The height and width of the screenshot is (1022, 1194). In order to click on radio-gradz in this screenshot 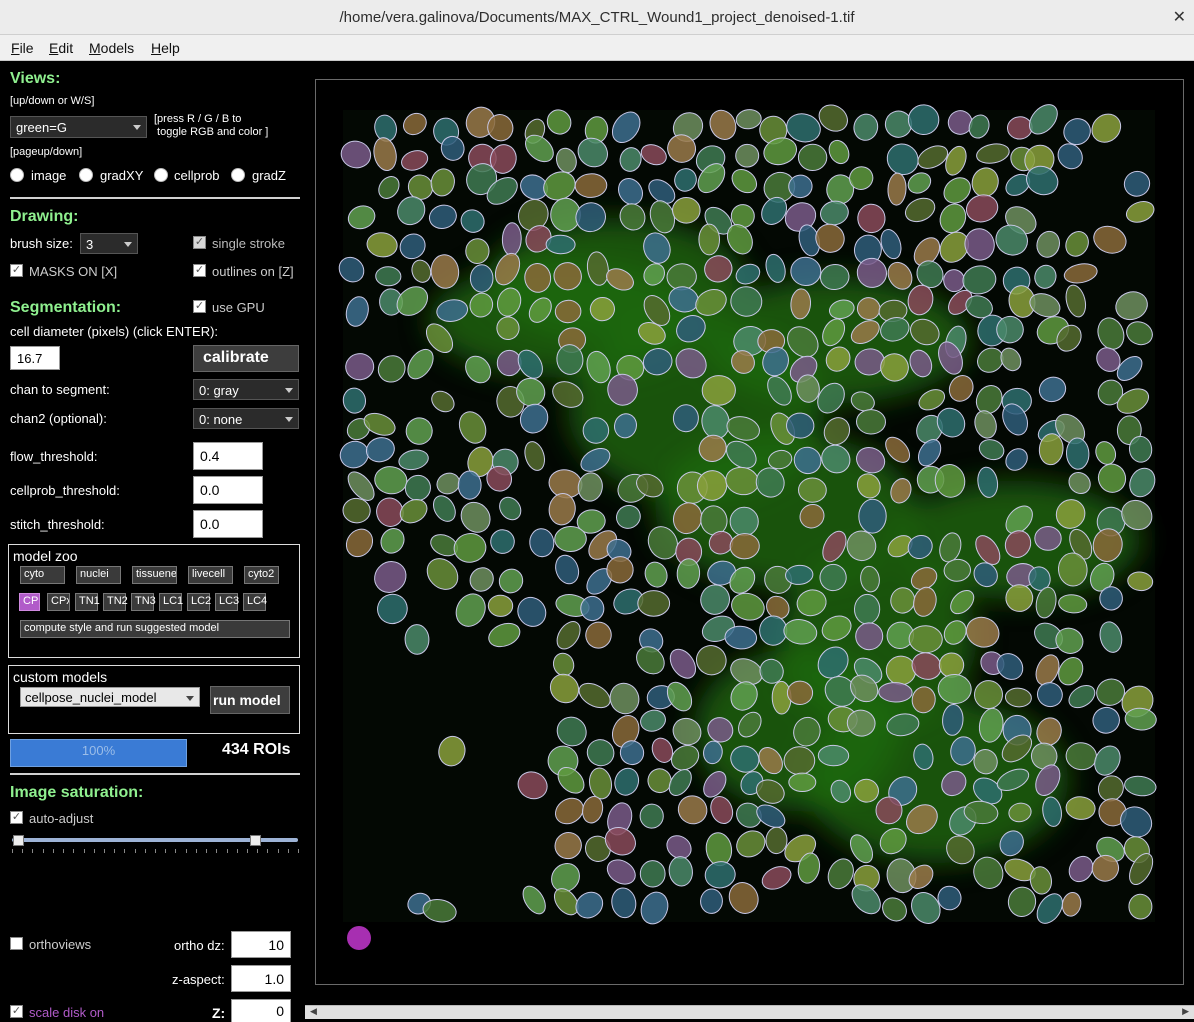, I will do `click(238, 175)`.